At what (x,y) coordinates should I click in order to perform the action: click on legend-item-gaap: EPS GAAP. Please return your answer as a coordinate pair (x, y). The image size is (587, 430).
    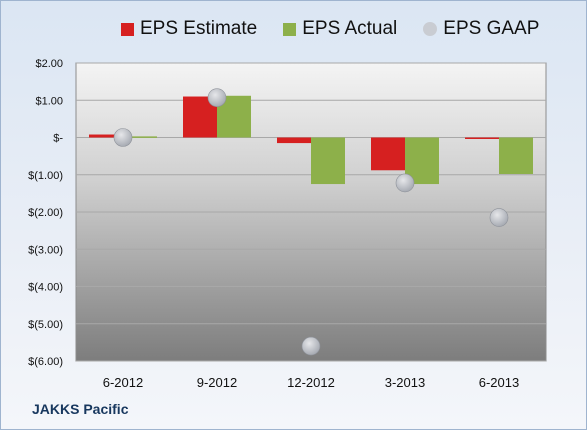
    Looking at the image, I should click on (481, 29).